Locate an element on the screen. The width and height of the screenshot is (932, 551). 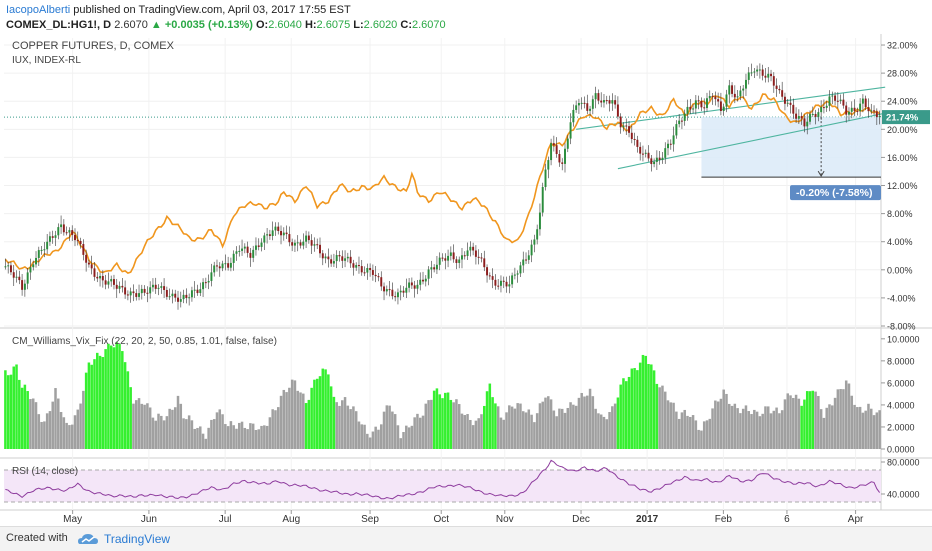
main-chart-title: COPPER FUTURES, D, COMEX is located at coordinates (93, 46).